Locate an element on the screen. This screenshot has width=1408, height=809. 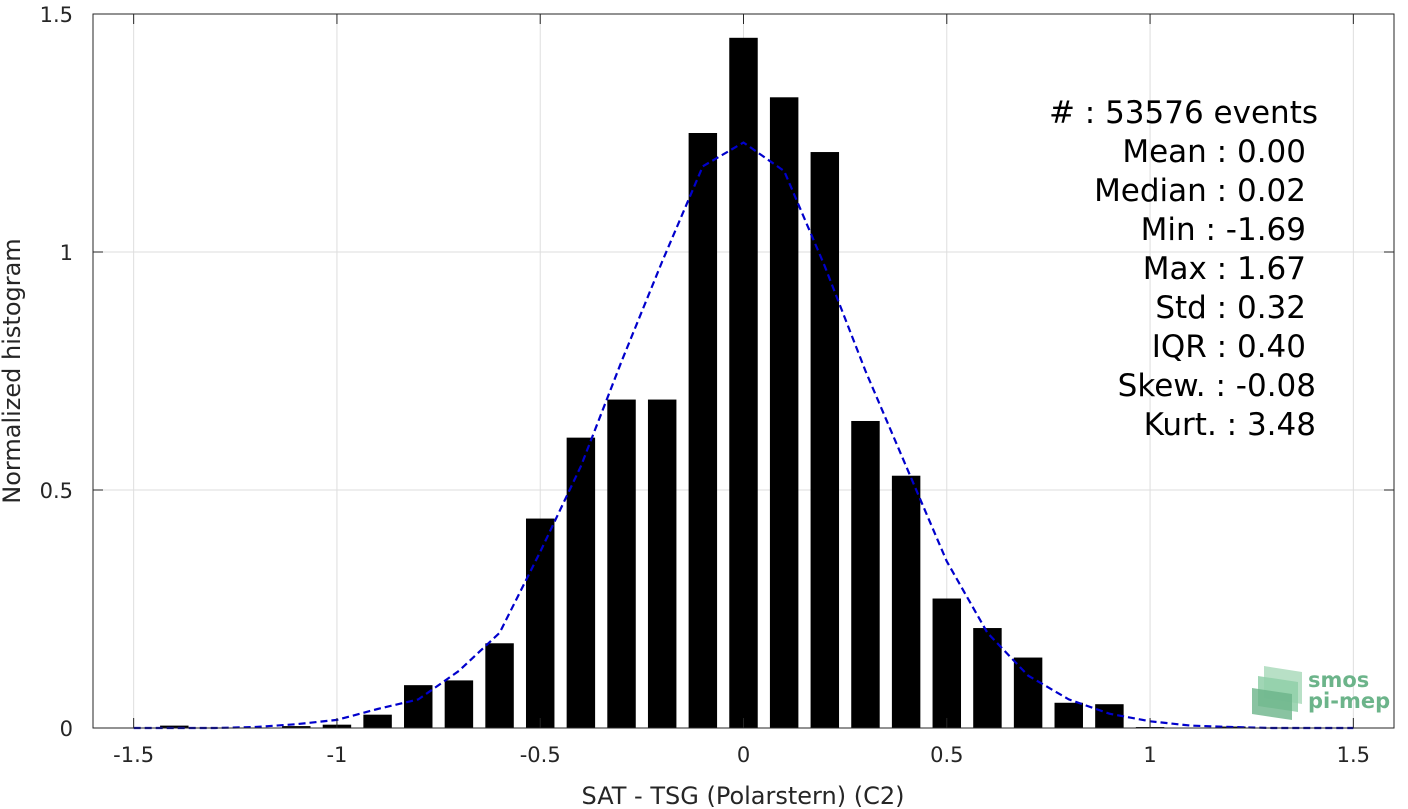
x-tick-labels: -1.5 -1 -0.5 0 0.5 1 1.5 is located at coordinates (741, 755).